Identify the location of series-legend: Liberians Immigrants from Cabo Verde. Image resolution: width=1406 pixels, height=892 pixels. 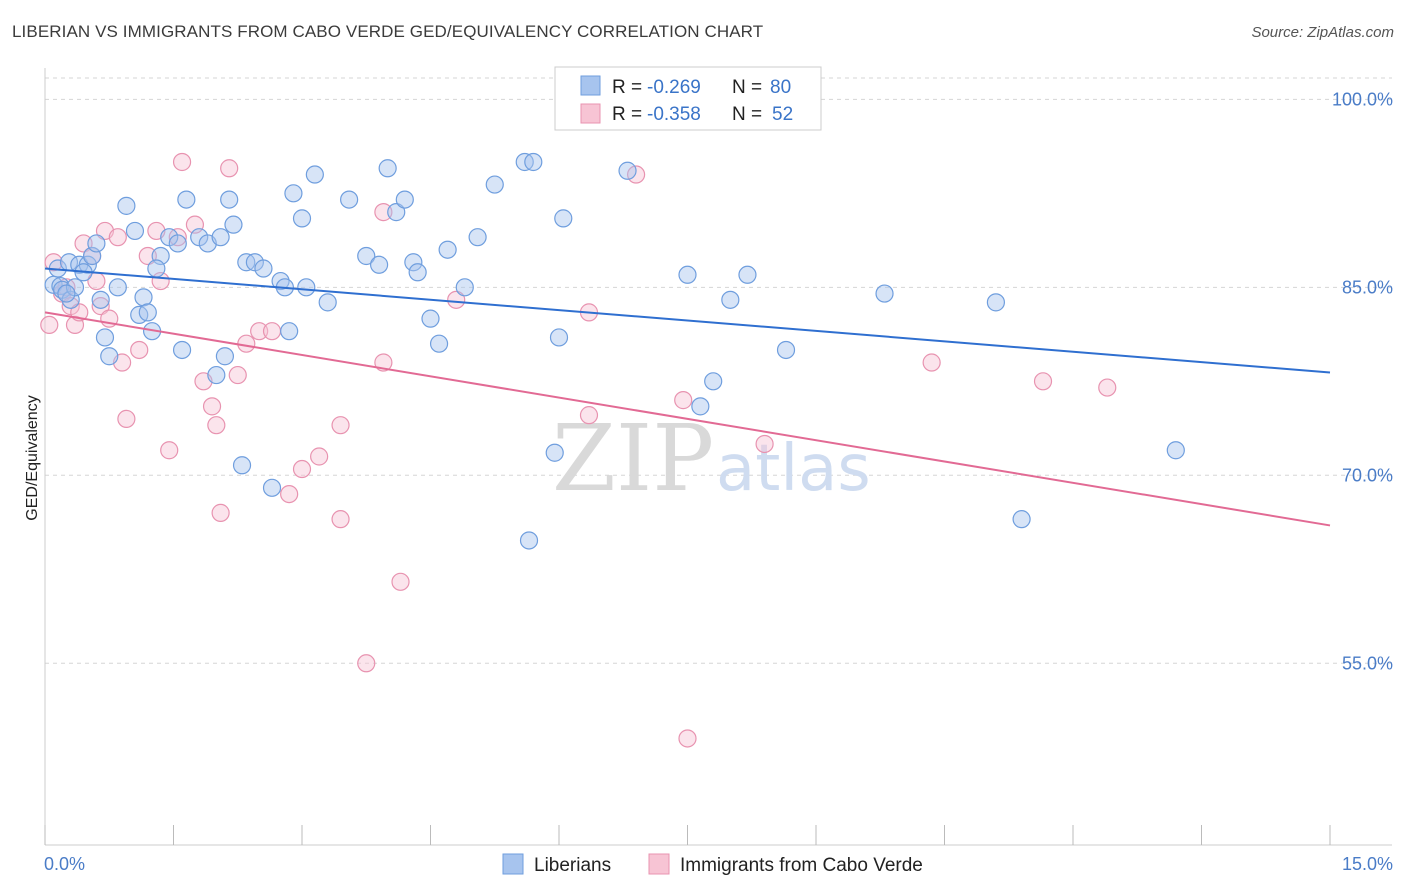
(712, 864).